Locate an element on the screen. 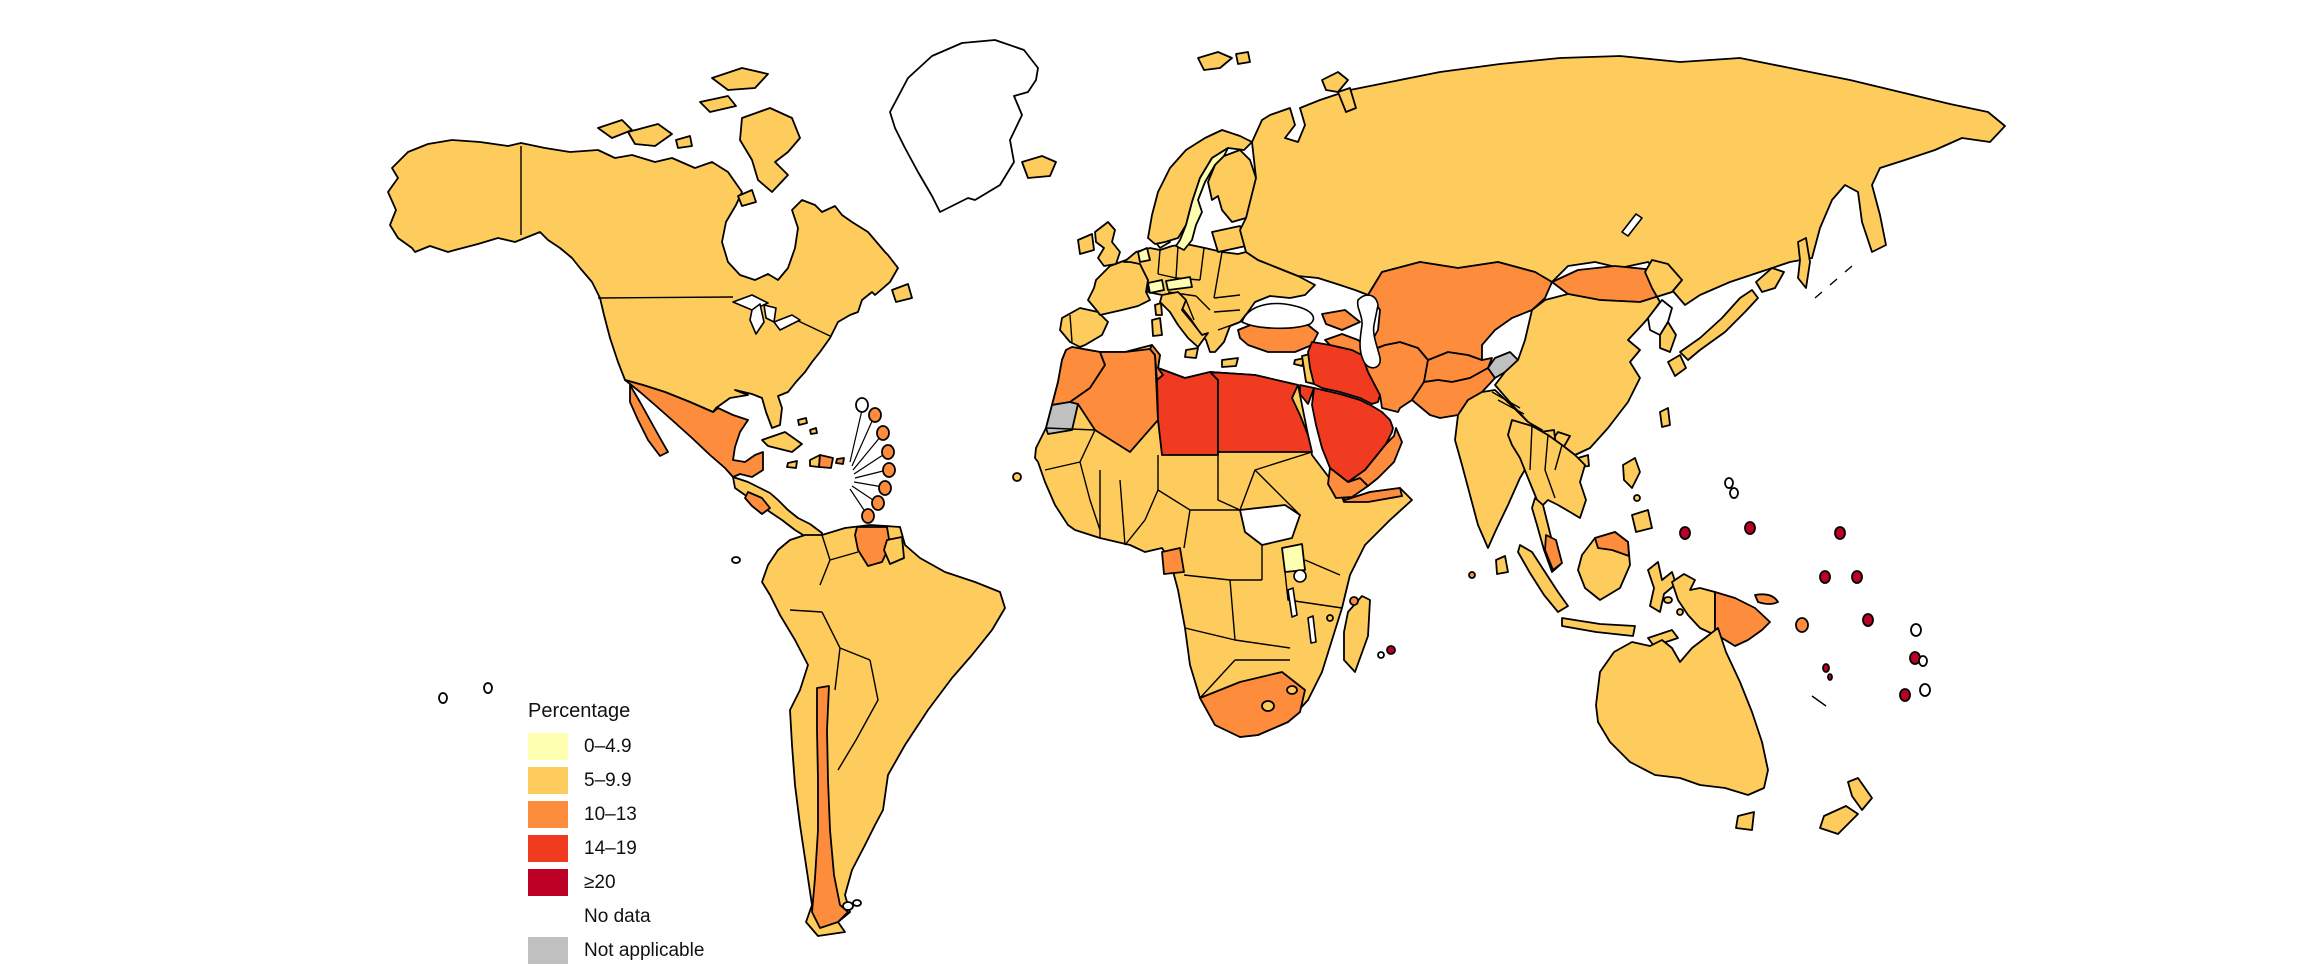 The image size is (2304, 971). region-comoros is located at coordinates (1330, 618).